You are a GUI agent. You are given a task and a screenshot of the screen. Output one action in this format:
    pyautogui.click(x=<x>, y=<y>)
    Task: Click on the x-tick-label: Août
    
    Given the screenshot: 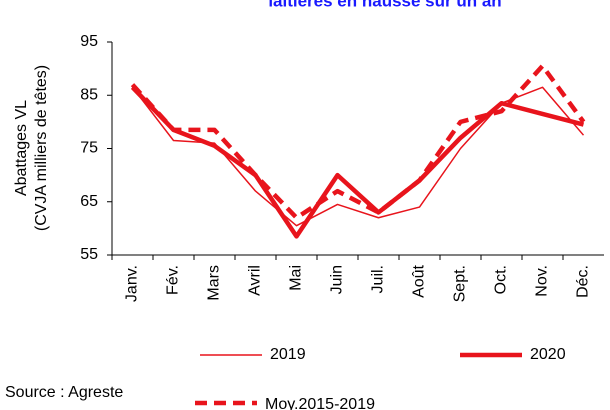 What is the action you would take?
    pyautogui.click(x=419, y=280)
    